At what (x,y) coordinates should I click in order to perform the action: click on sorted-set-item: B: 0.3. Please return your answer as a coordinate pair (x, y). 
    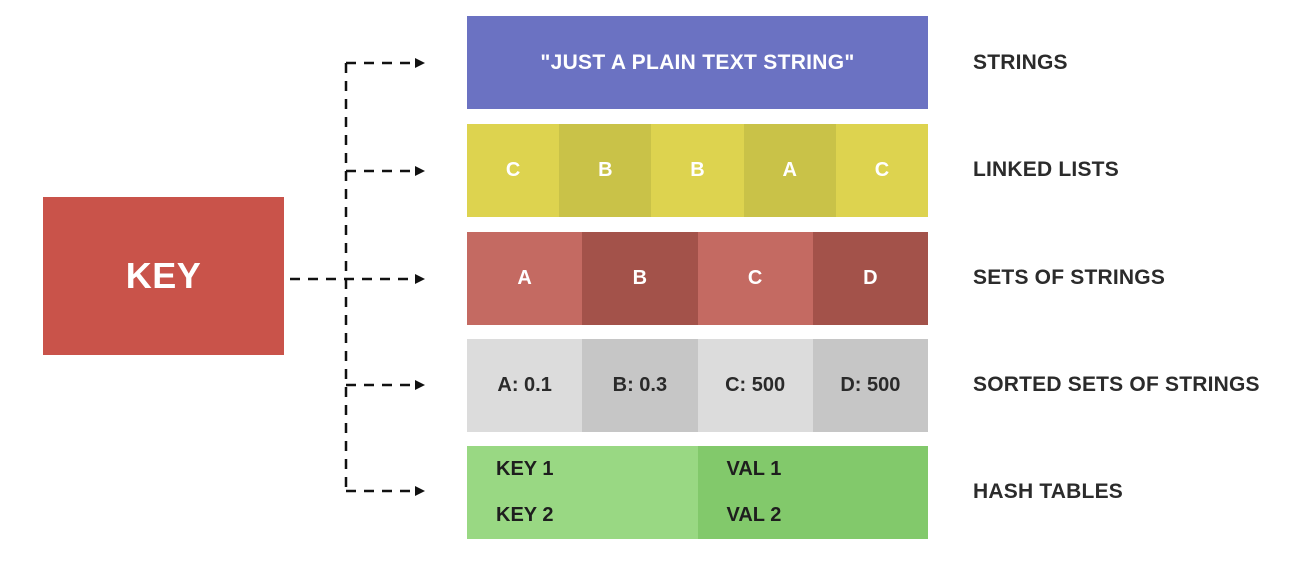
    Looking at the image, I should click on (640, 385).